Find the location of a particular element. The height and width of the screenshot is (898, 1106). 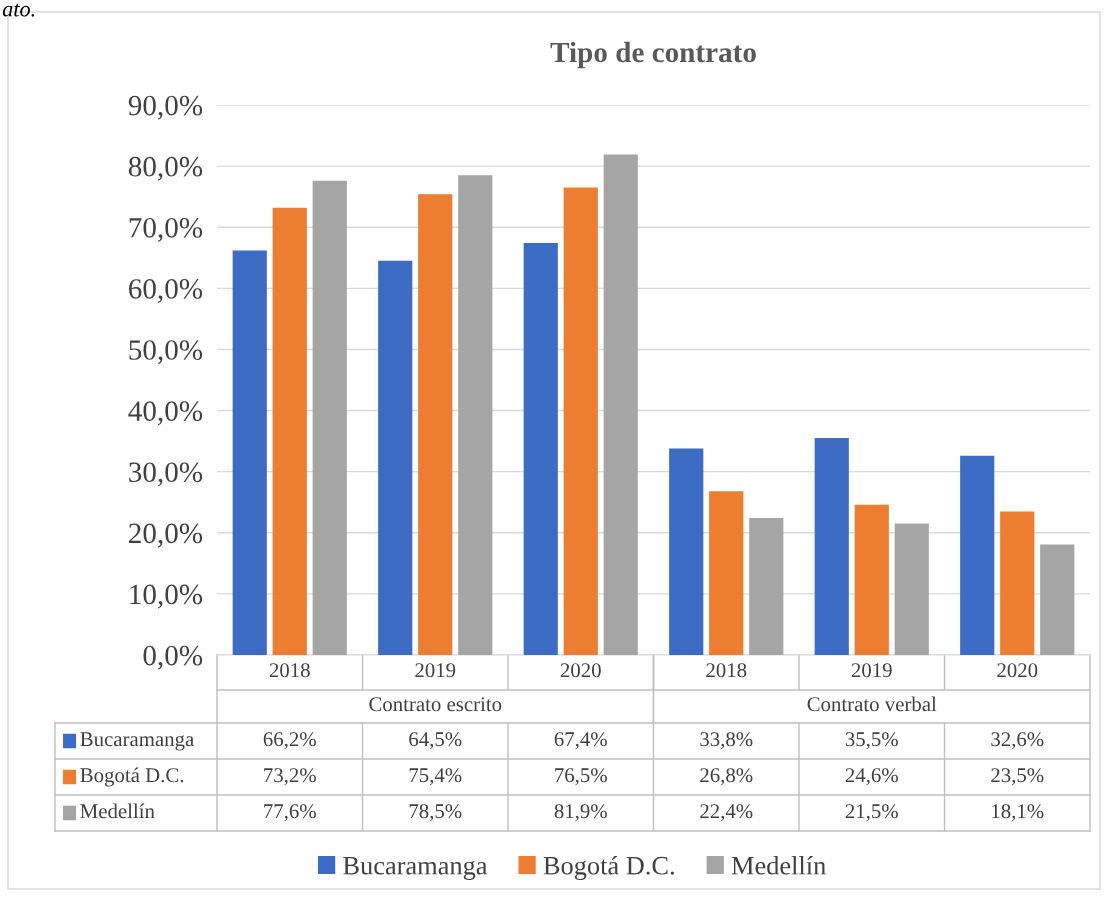

data-label: 78,5% is located at coordinates (435, 813).